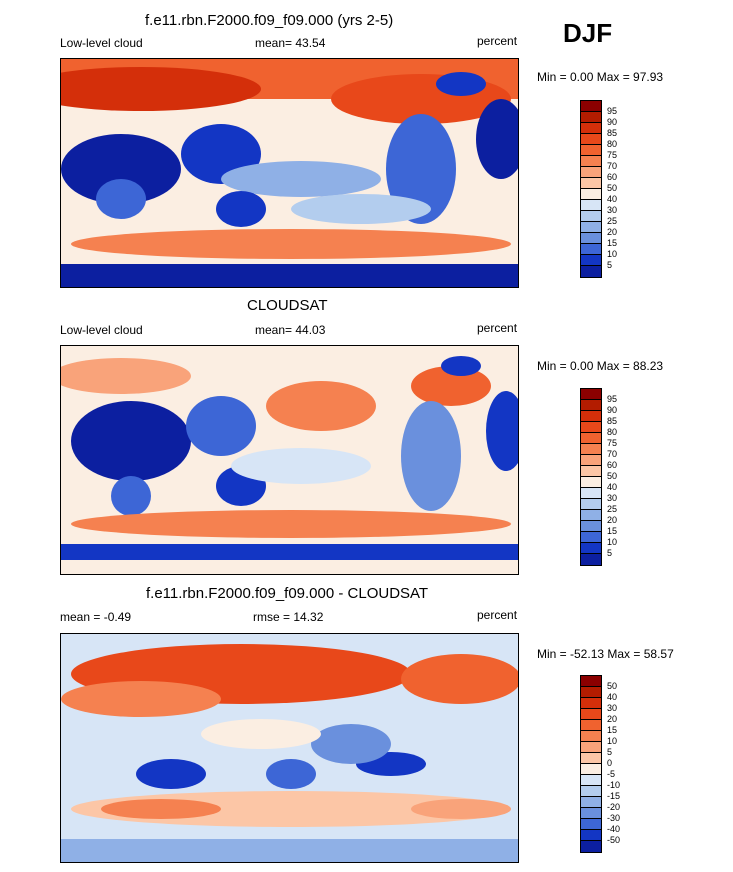 The height and width of the screenshot is (872, 733). What do you see at coordinates (614, 796) in the screenshot?
I see `colorbar-tick-label: -15` at bounding box center [614, 796].